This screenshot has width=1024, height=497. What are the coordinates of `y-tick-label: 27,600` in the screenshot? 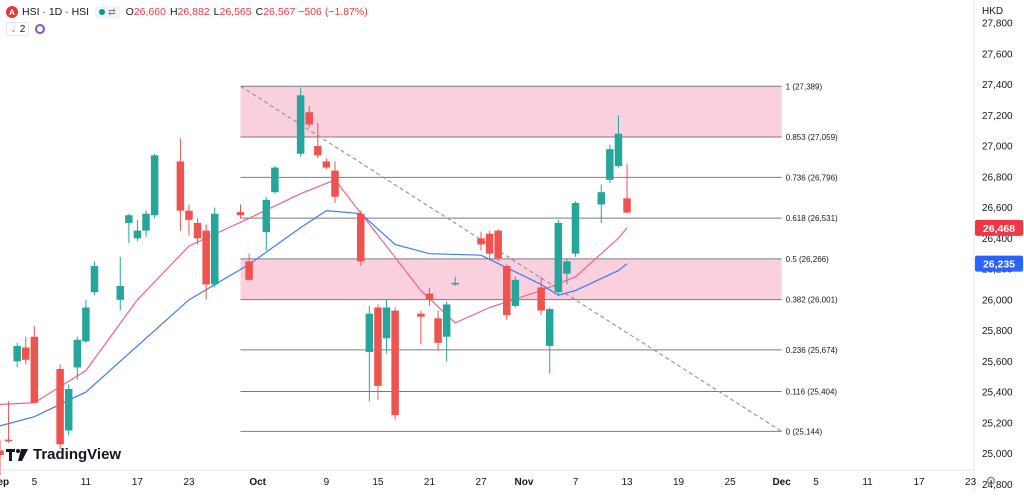 It's located at (997, 54).